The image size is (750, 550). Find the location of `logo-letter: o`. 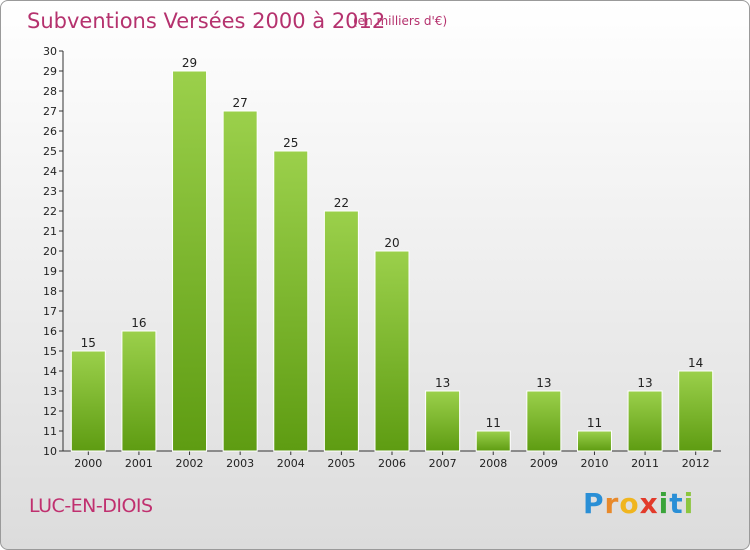

logo-letter: o is located at coordinates (629, 503).